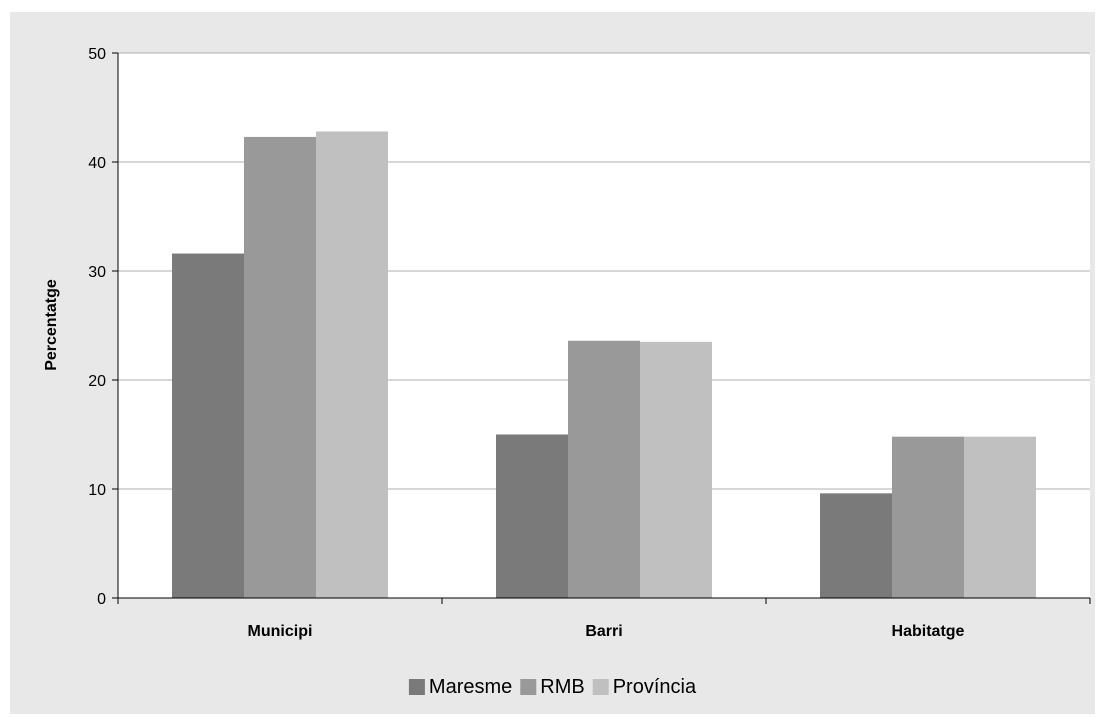 This screenshot has width=1100, height=718. Describe the element at coordinates (676, 469) in the screenshot. I see `bar-prov-ncia-barri` at that location.